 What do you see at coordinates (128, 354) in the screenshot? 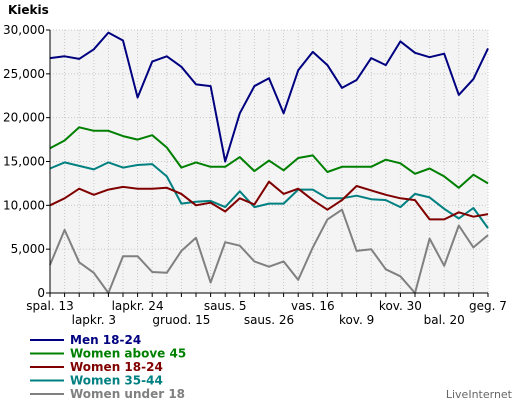
I see `legend-entry: Women above 45` at bounding box center [128, 354].